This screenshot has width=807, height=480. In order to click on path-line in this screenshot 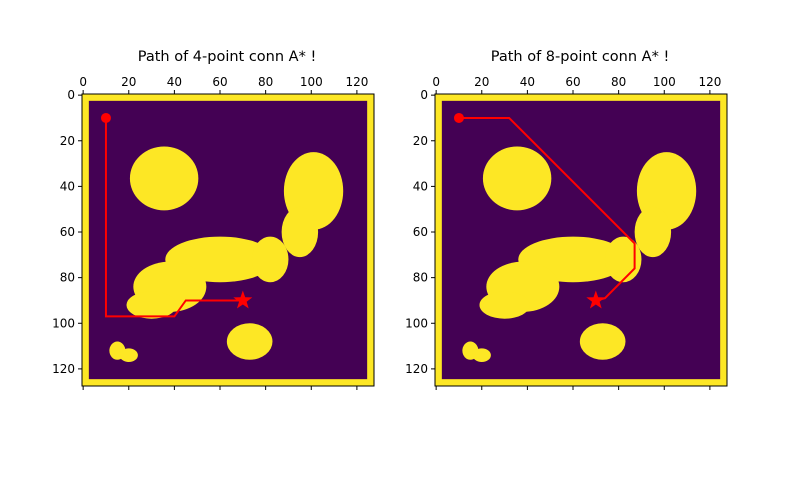, I will do `click(173, 217)`.